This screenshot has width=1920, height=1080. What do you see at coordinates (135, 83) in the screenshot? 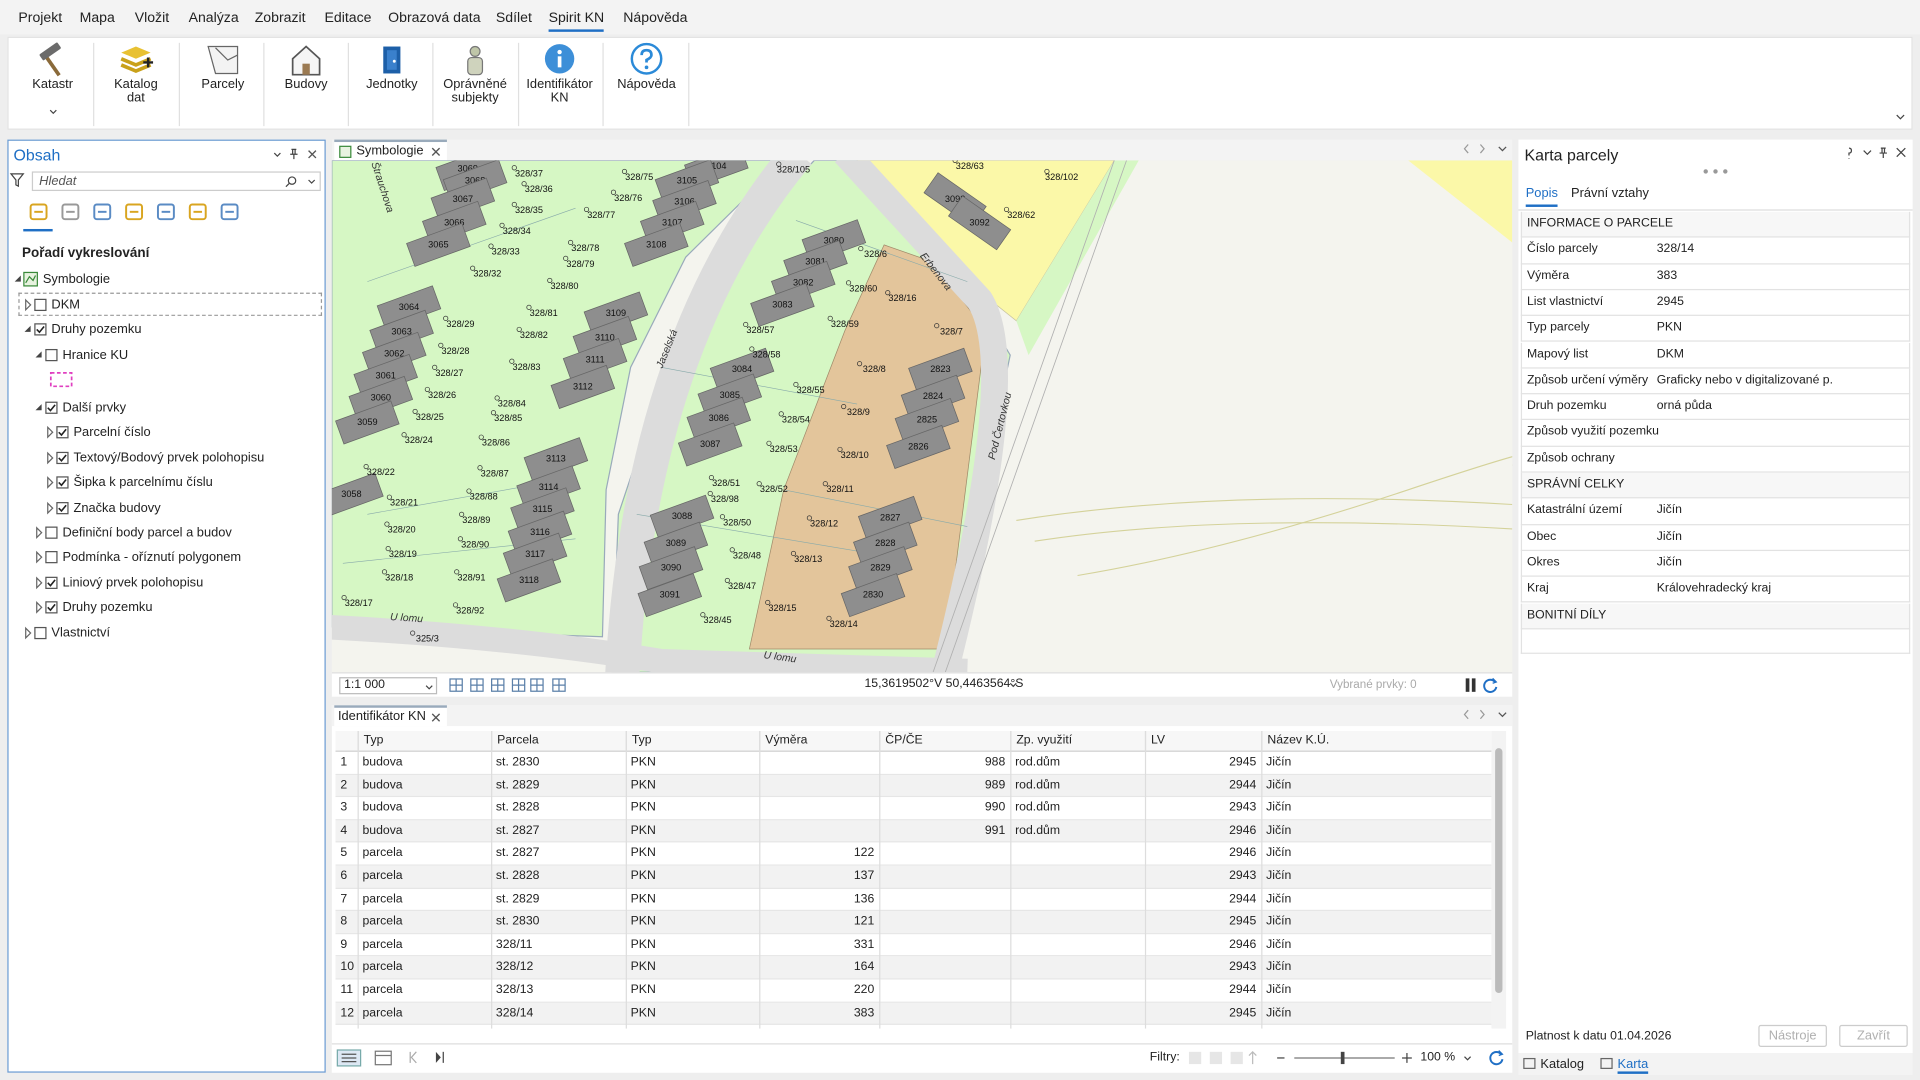
I see `ribbon-button: Katalog dat` at bounding box center [135, 83].